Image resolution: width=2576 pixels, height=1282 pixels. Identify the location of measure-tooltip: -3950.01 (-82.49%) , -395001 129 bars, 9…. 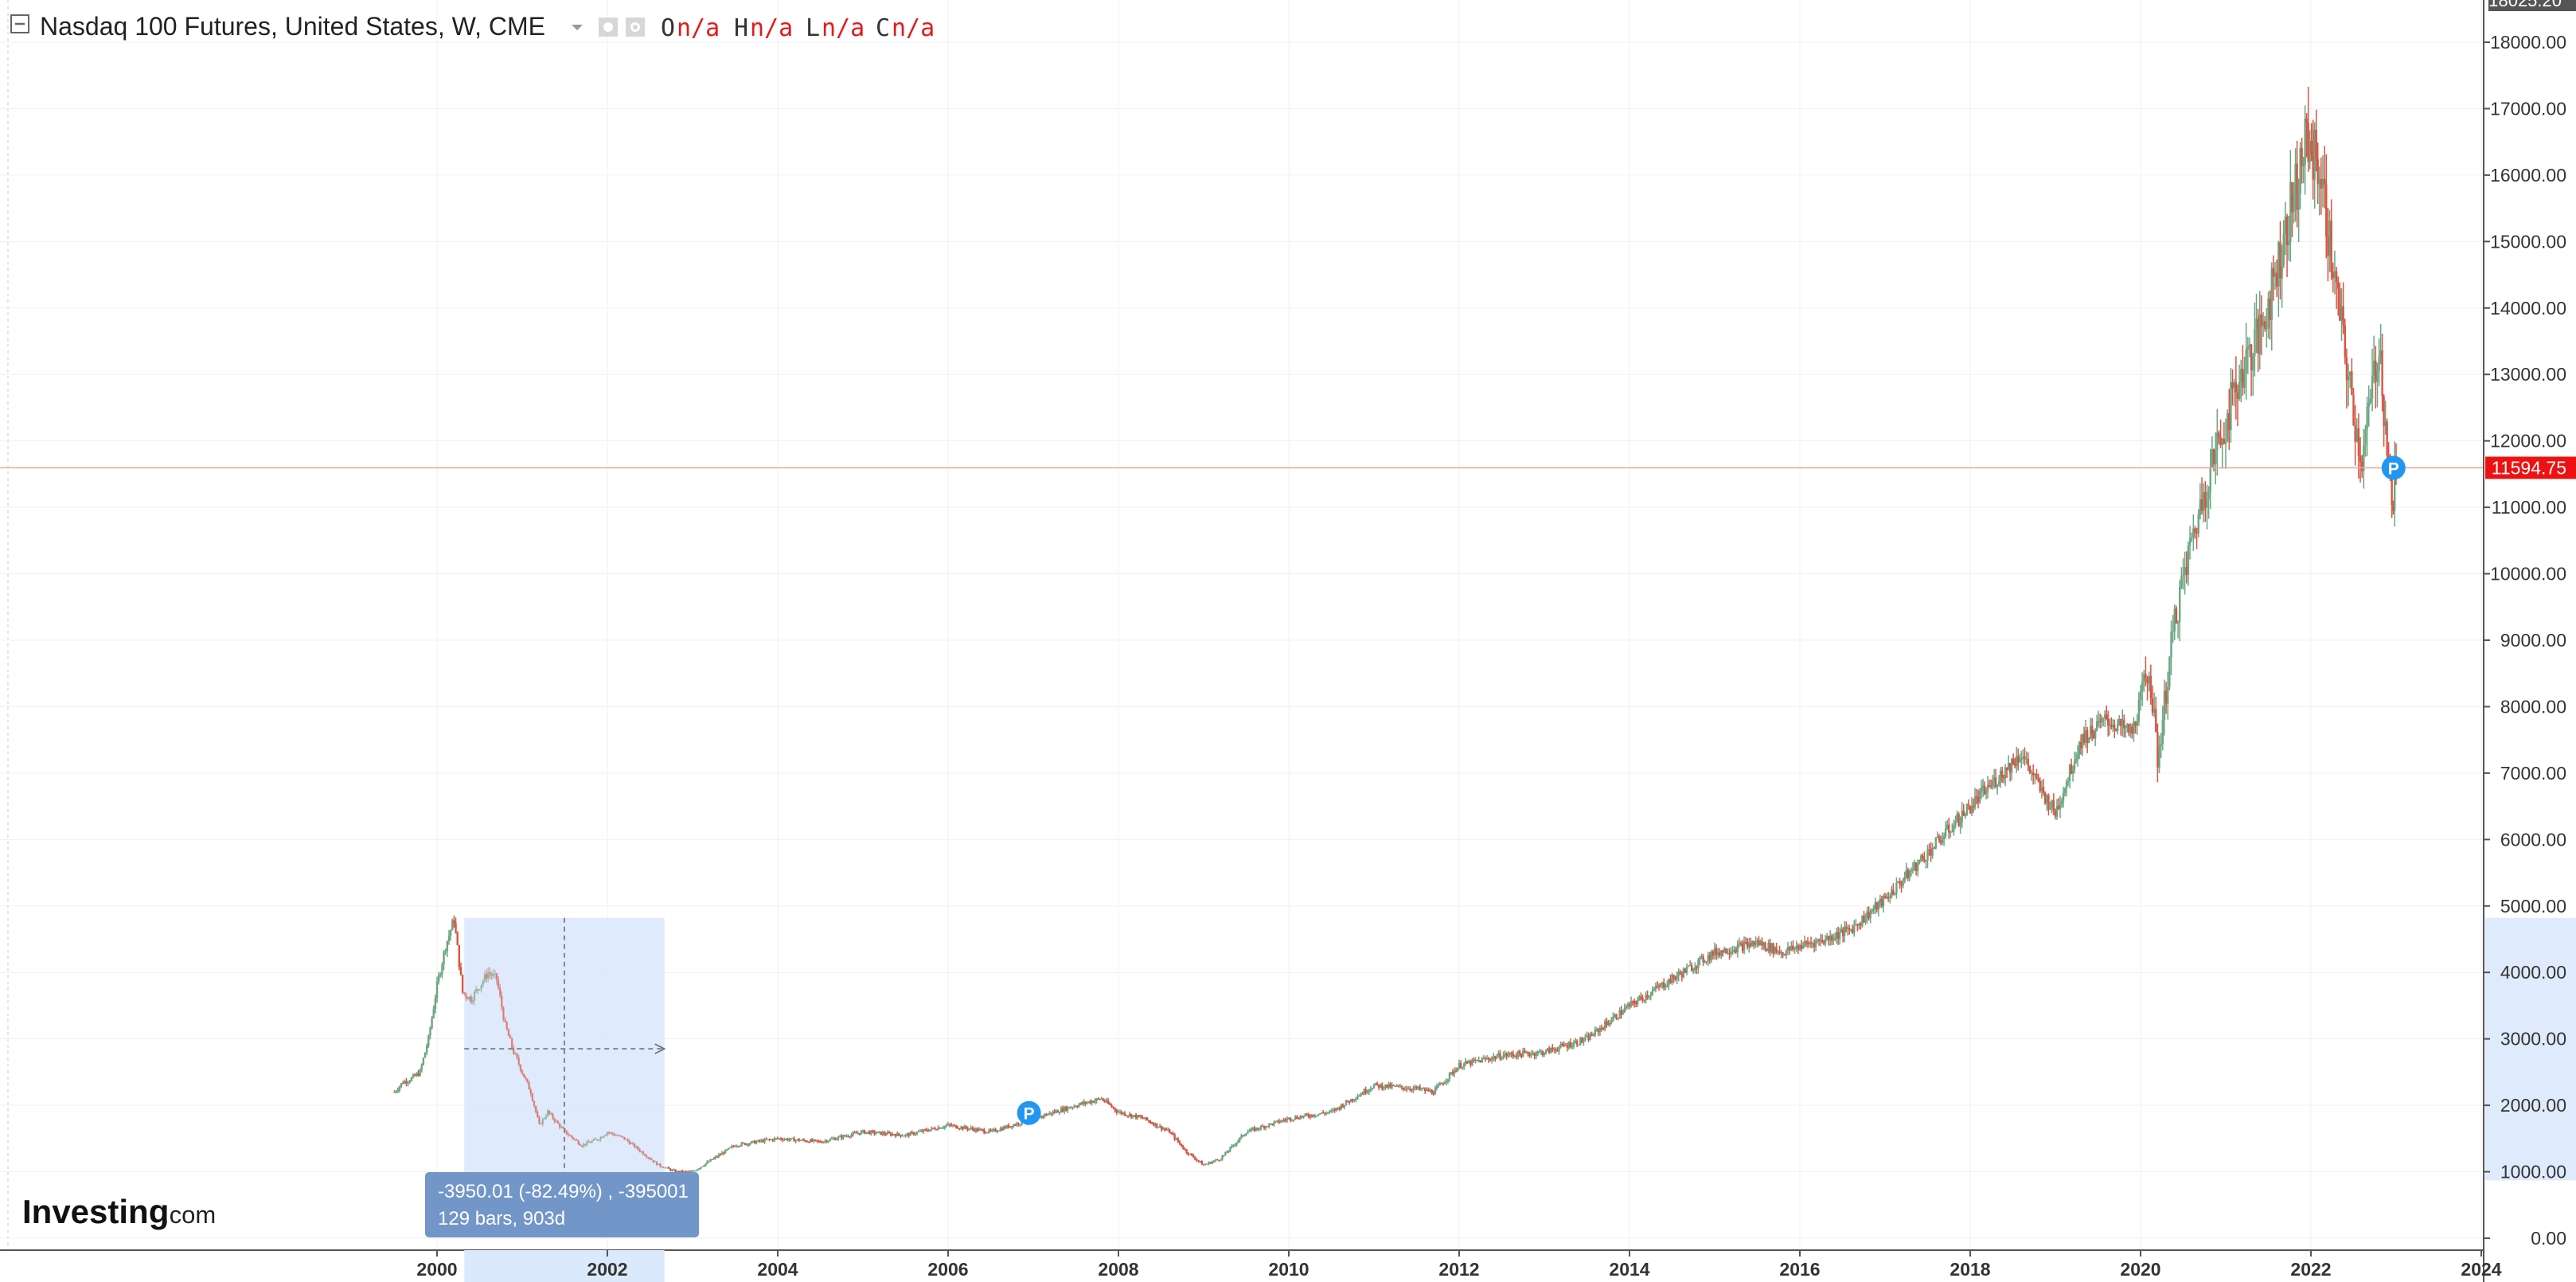
(562, 1204).